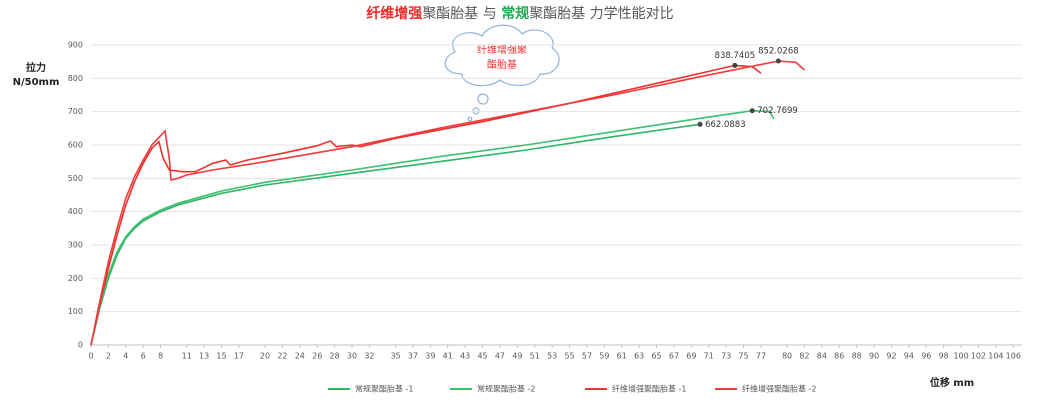 The width and height of the screenshot is (1039, 411). Describe the element at coordinates (649, 389) in the screenshot. I see `legend-label: 纤维增强聚酯胎基 -1` at that location.